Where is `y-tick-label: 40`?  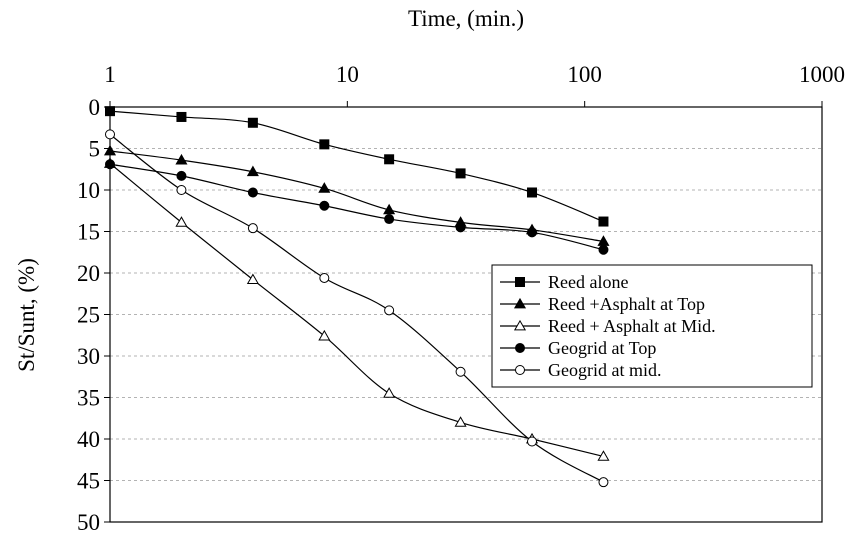
y-tick-label: 40 is located at coordinates (88, 439).